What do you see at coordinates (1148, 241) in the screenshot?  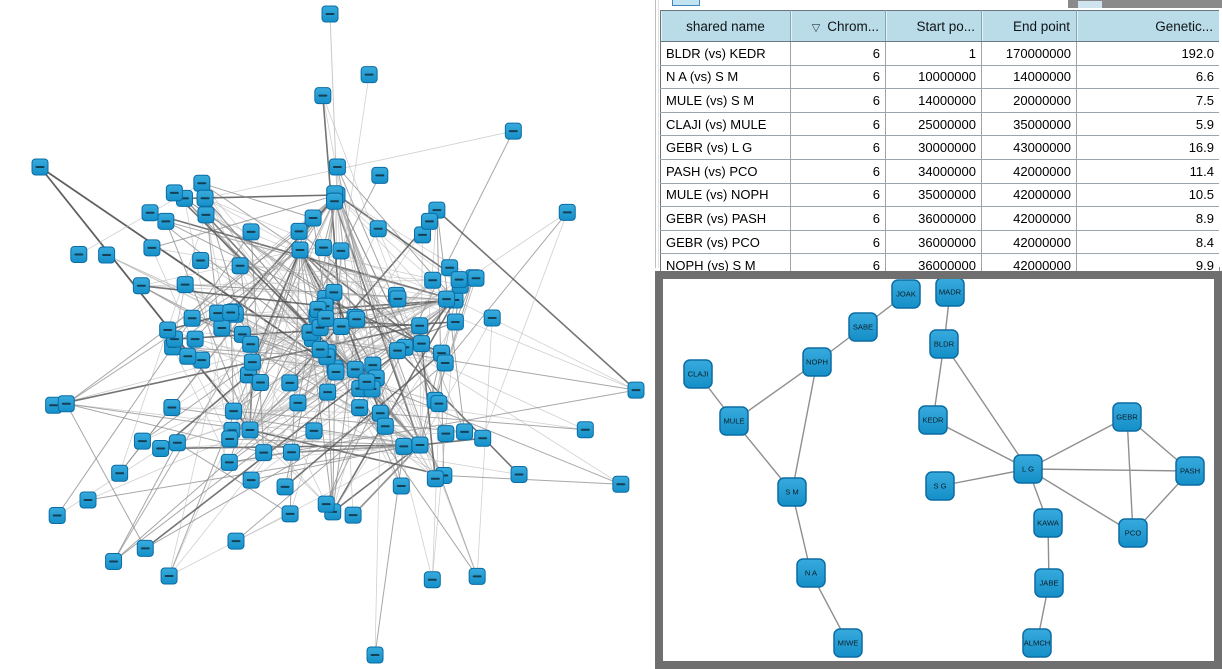 I see `cell-genetic: 8.4` at bounding box center [1148, 241].